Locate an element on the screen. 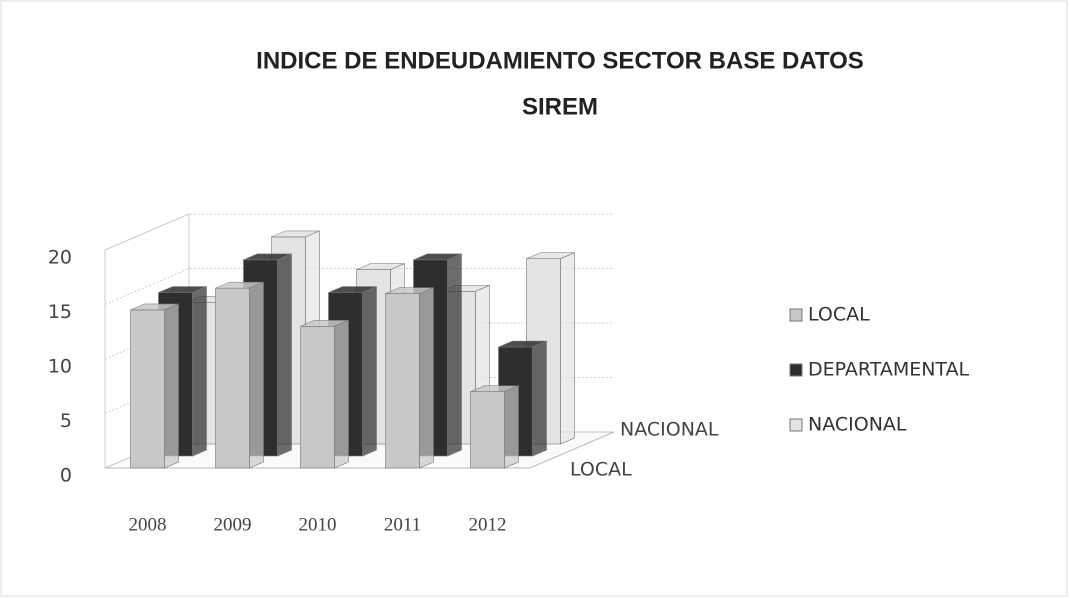 The width and height of the screenshot is (1070, 598). y-tick-label: 20 is located at coordinates (60, 258).